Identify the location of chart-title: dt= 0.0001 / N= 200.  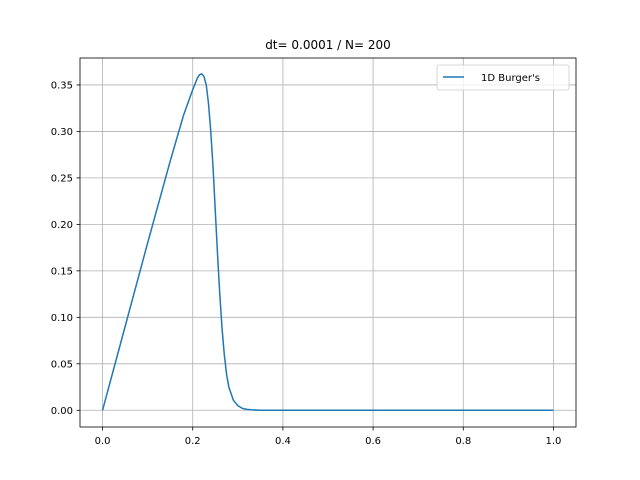
(328, 45).